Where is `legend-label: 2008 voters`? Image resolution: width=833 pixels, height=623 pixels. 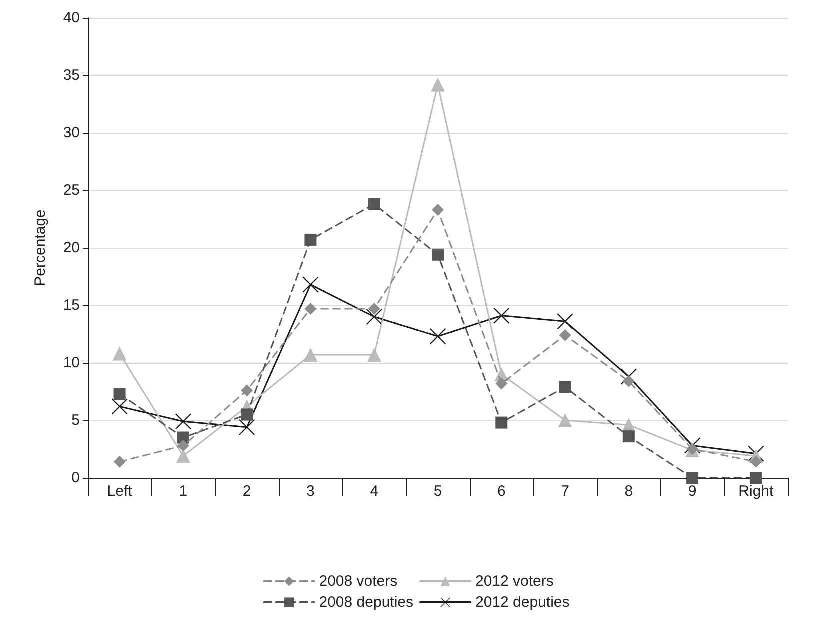
legend-label: 2008 voters is located at coordinates (358, 581).